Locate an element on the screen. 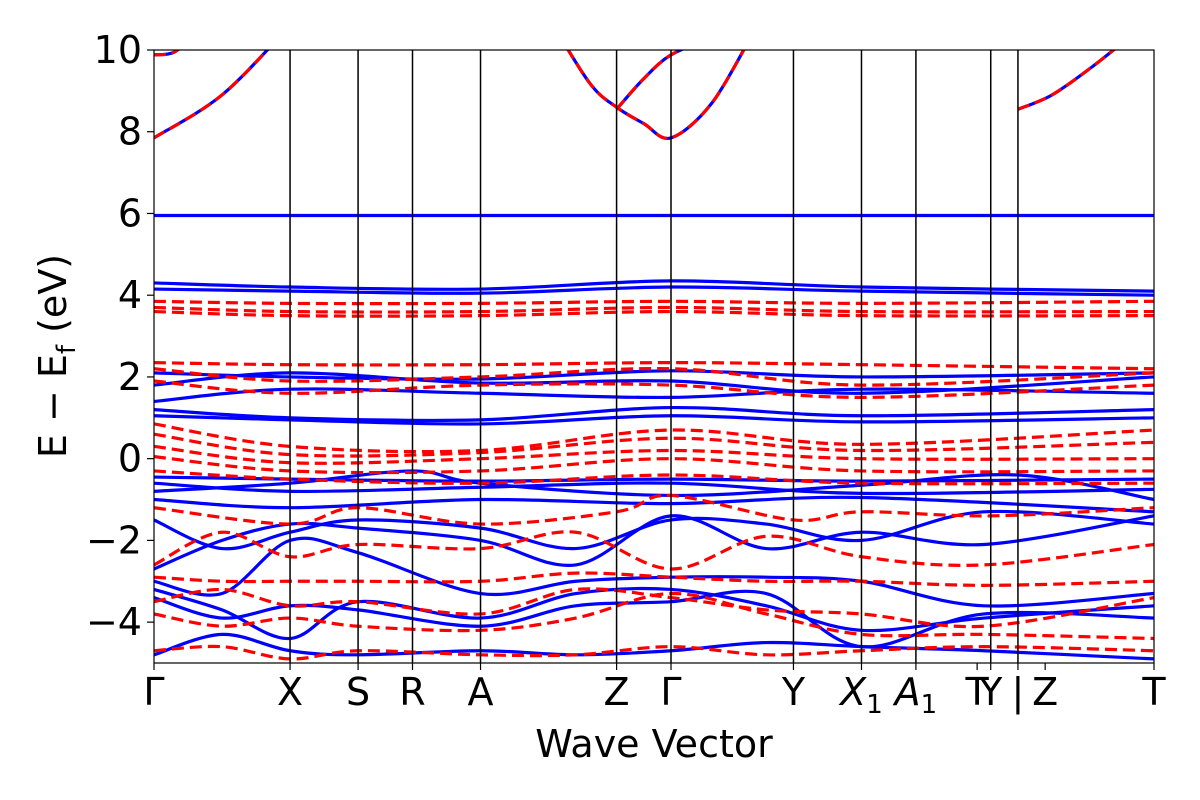  y-axis-title-subscript: f is located at coordinates (67, 349).